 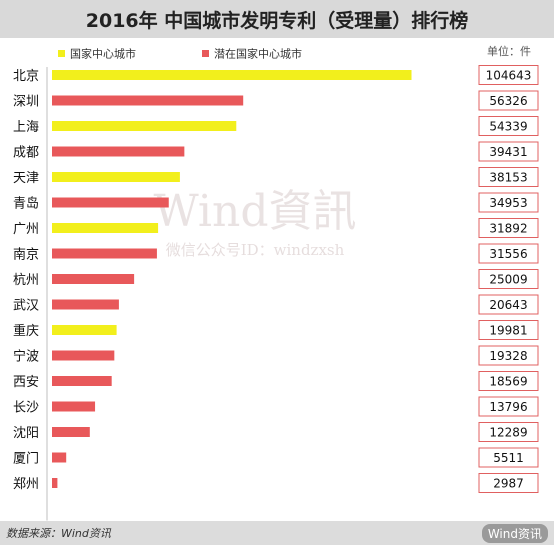 What do you see at coordinates (93, 279) in the screenshot?
I see `bar-杭州` at bounding box center [93, 279].